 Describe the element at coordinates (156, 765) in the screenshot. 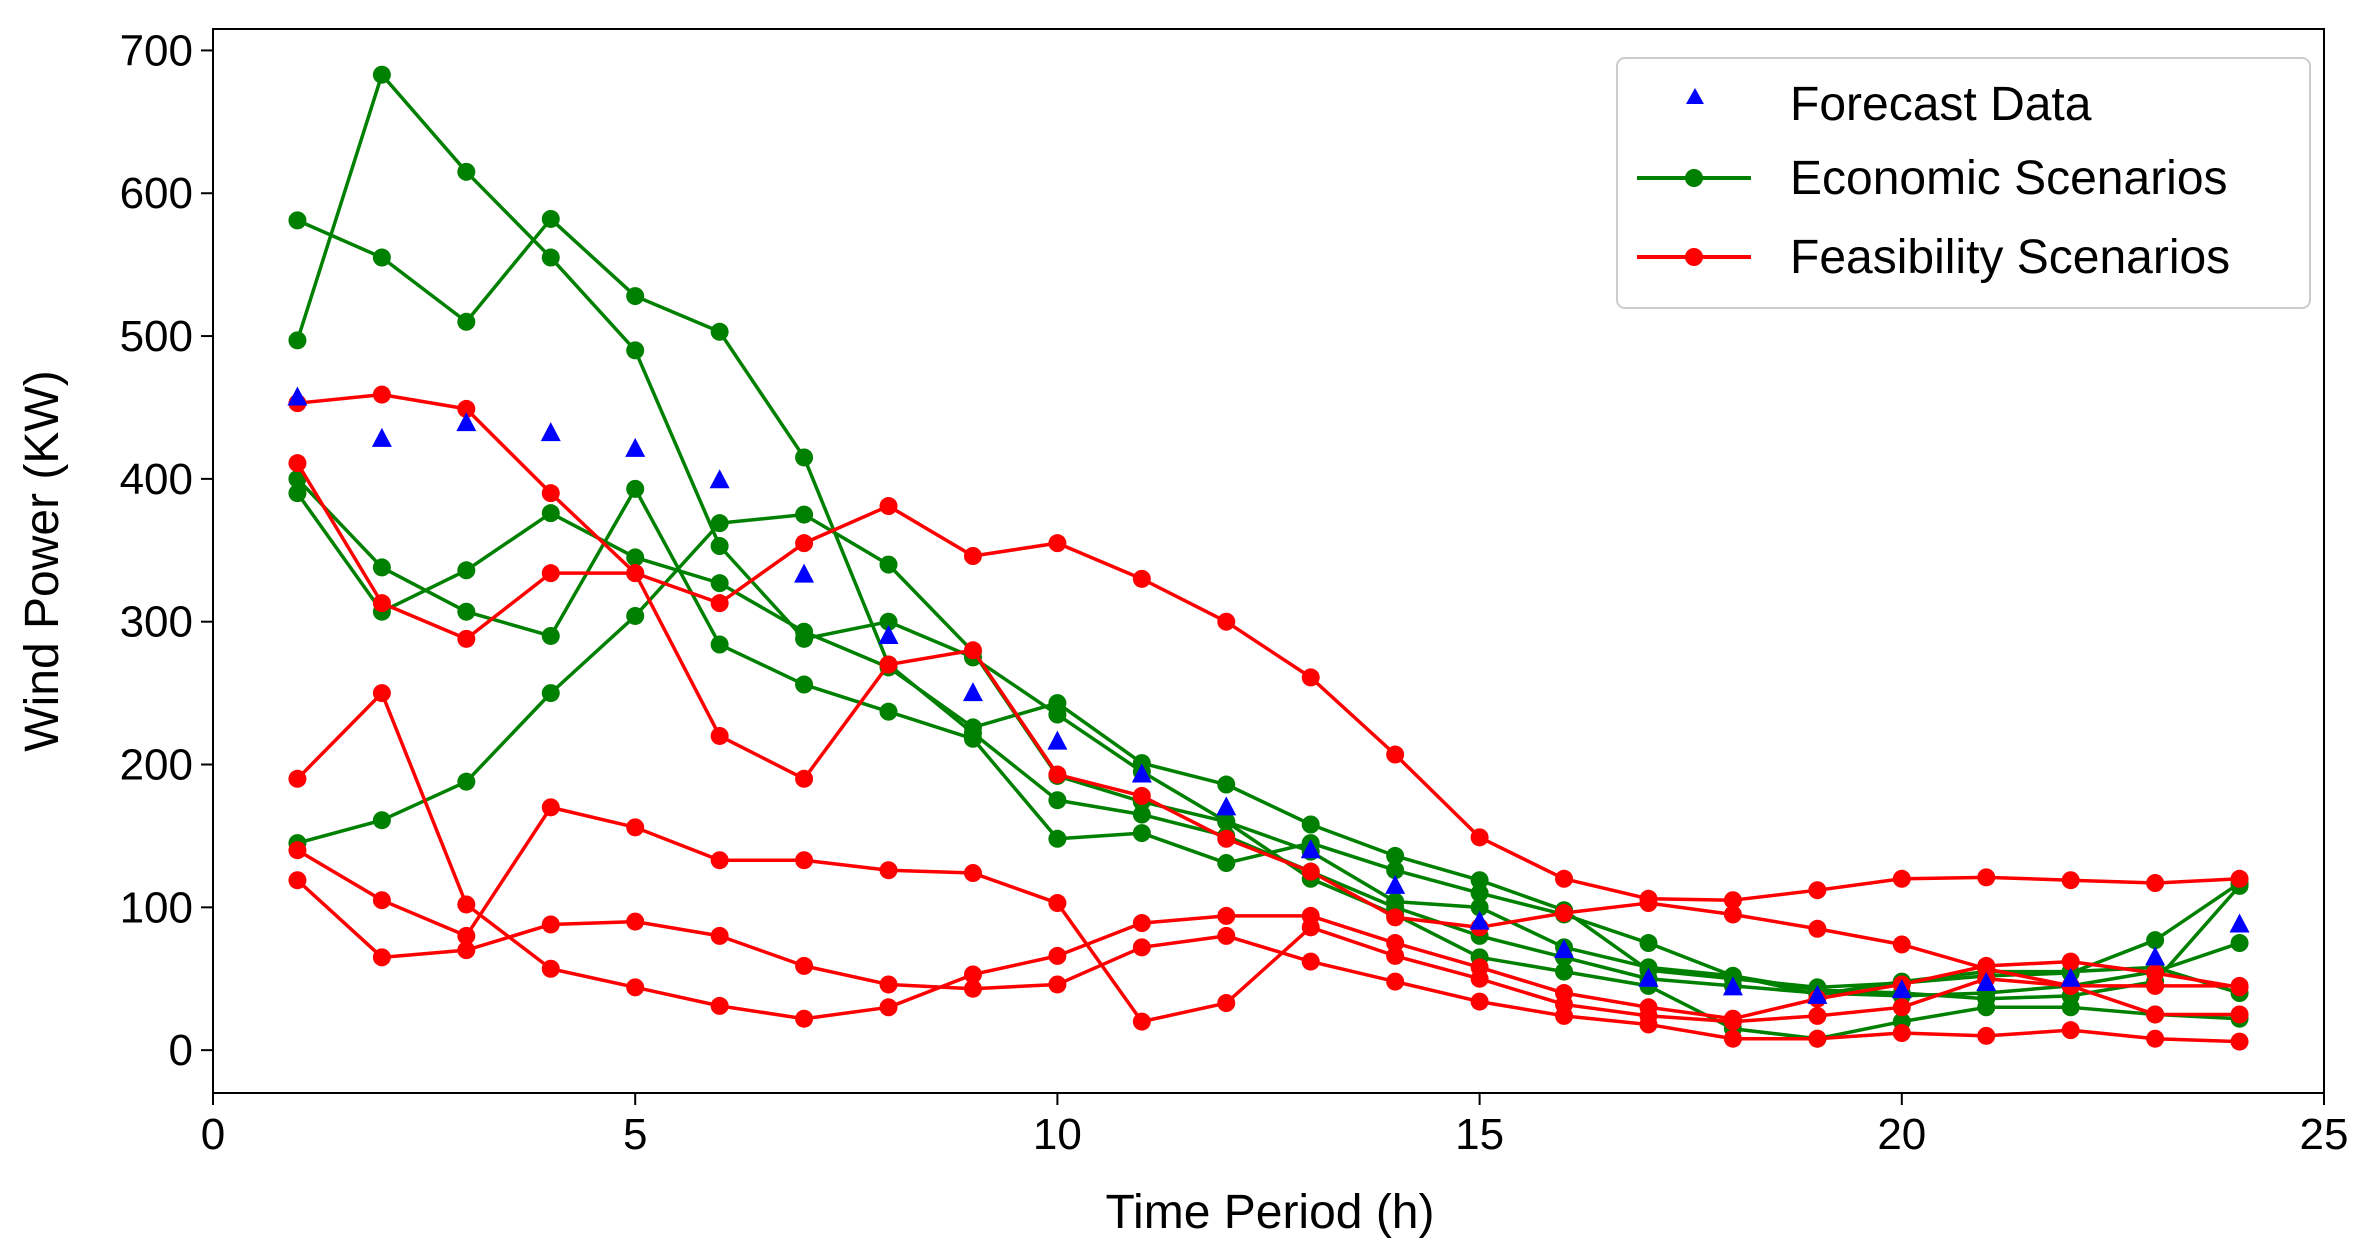

I see `y-tick-label: 200` at that location.